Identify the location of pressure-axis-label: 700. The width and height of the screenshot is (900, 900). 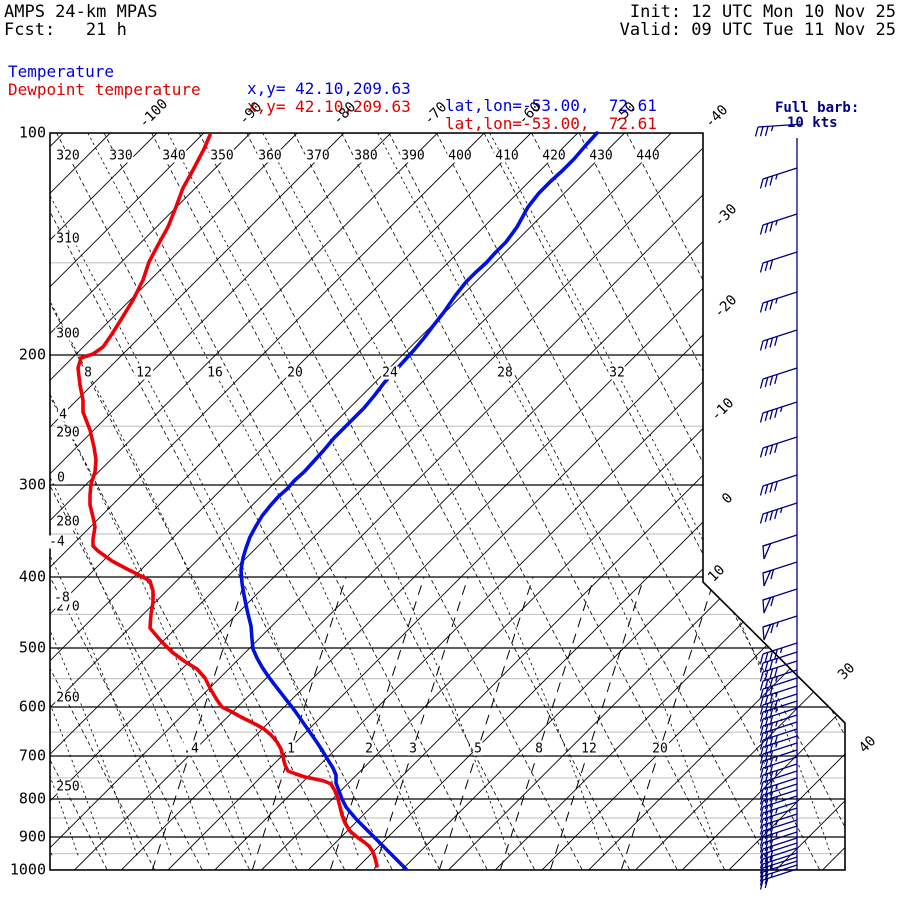
(32, 755).